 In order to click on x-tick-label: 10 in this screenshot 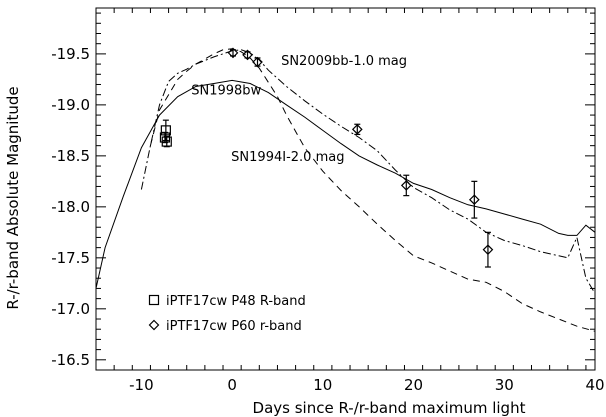, I will do `click(322, 385)`.